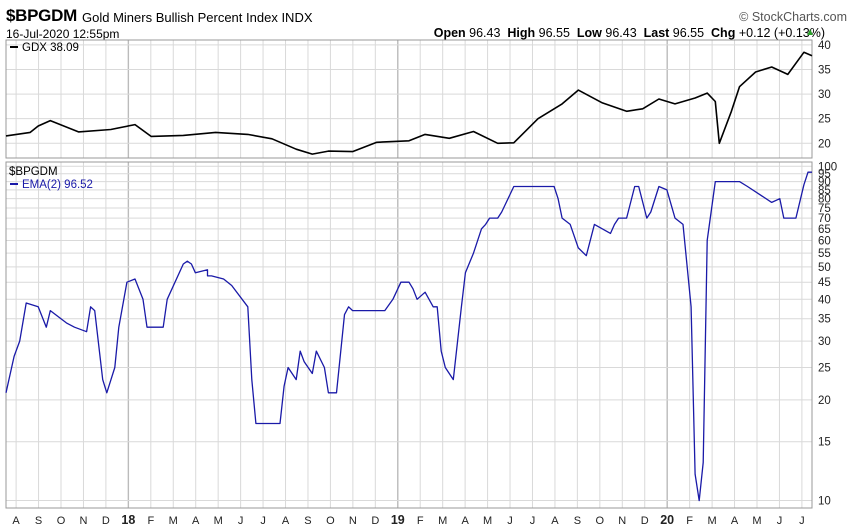 This screenshot has width=855, height=530. I want to click on bottom-y-tick-label: 10, so click(824, 502).